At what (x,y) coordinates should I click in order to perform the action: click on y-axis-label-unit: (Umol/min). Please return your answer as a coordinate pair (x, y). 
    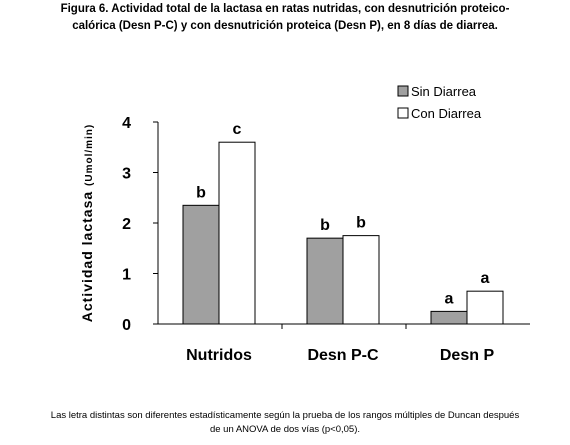
    Looking at the image, I should click on (89, 155).